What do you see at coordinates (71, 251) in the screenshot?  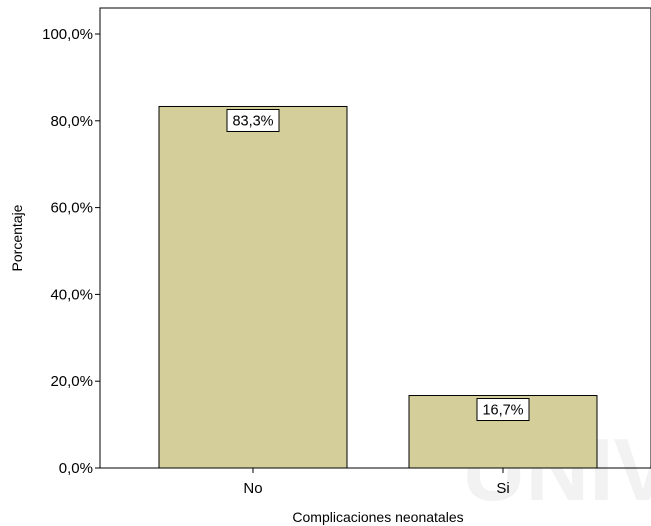 I see `y-axis: 0,0% 20,0% 40,0% 60,0% 80,0% 100,0%` at bounding box center [71, 251].